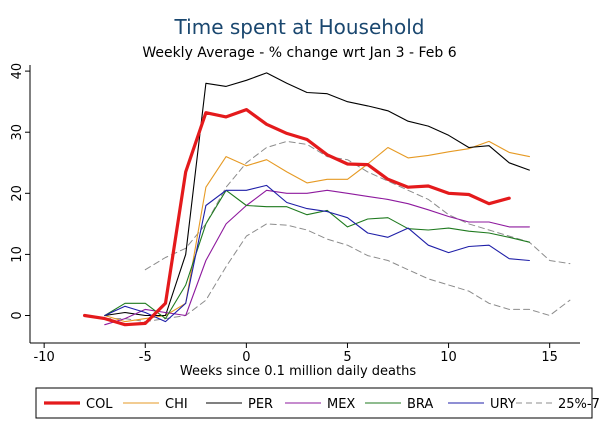 Image resolution: width=599 pixels, height=435 pixels. Describe the element at coordinates (145, 357) in the screenshot. I see `x-tick-label: -5` at that location.